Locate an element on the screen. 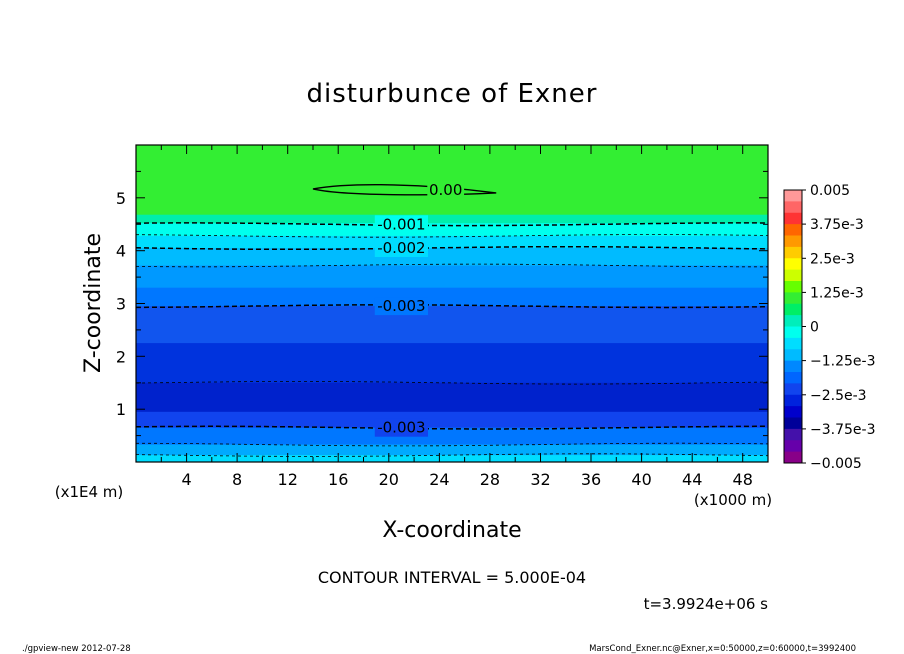 The width and height of the screenshot is (904, 654). contour-label: 0.00 is located at coordinates (445, 190).